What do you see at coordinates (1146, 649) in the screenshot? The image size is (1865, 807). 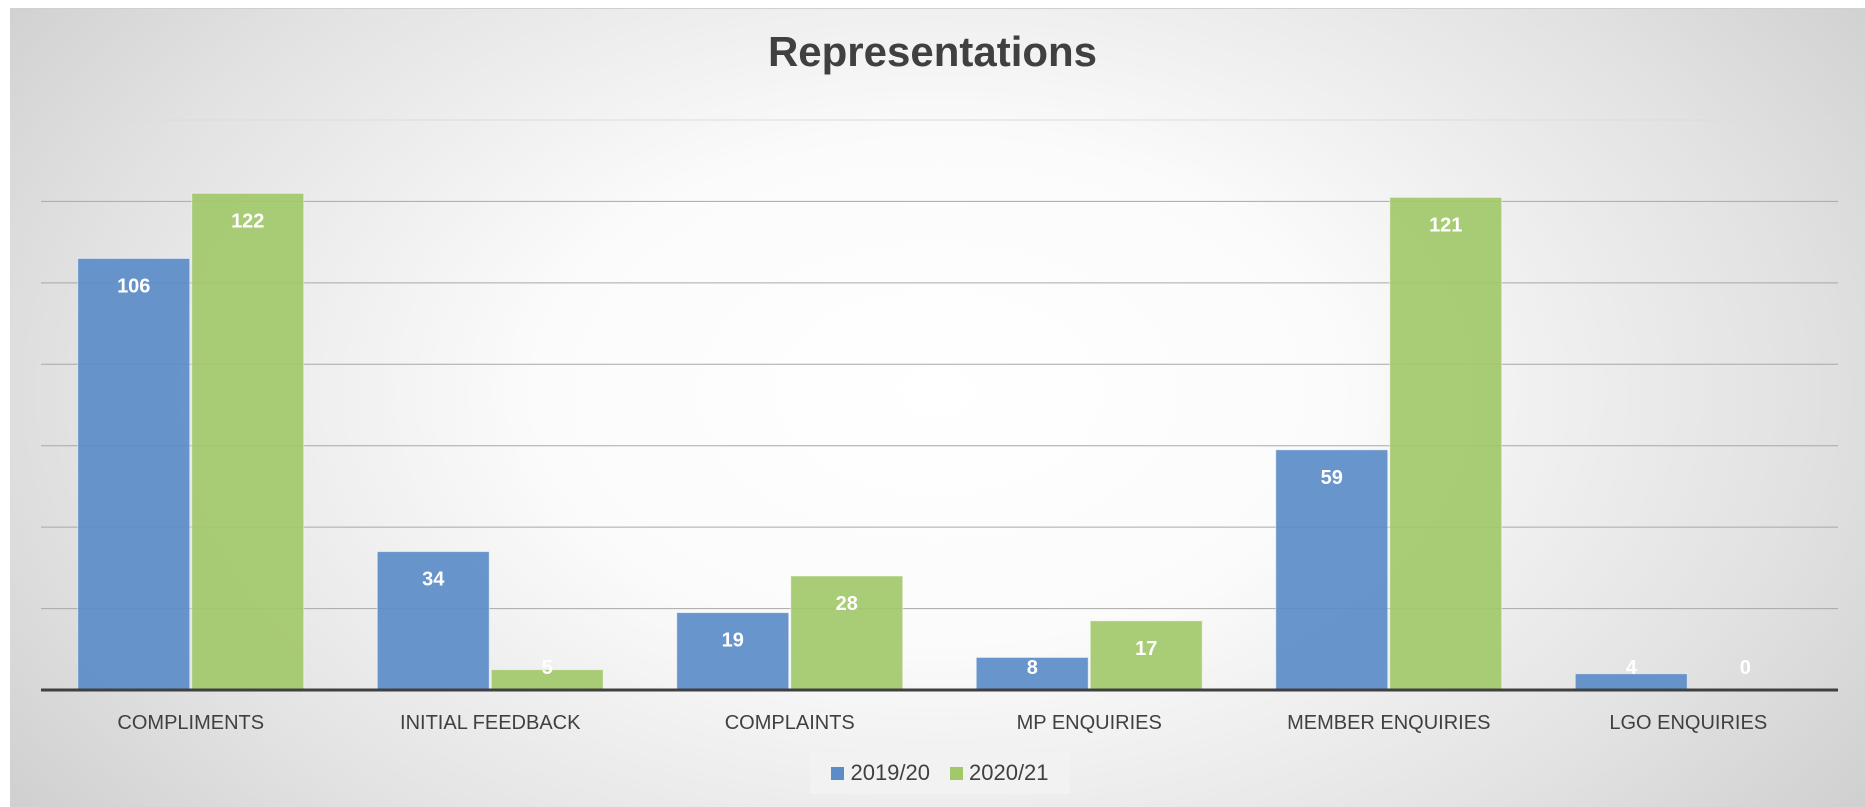 I see `data-label: 17` at bounding box center [1146, 649].